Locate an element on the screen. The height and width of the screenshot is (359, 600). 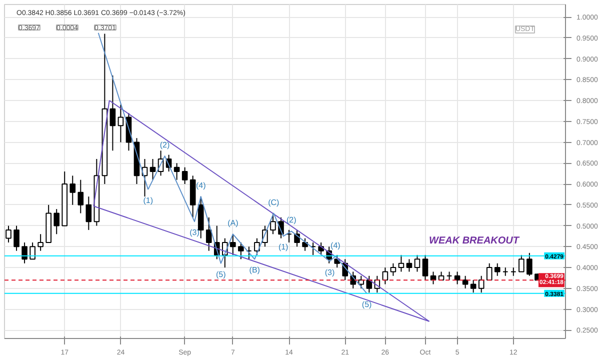
annotation: (A) is located at coordinates (233, 223).